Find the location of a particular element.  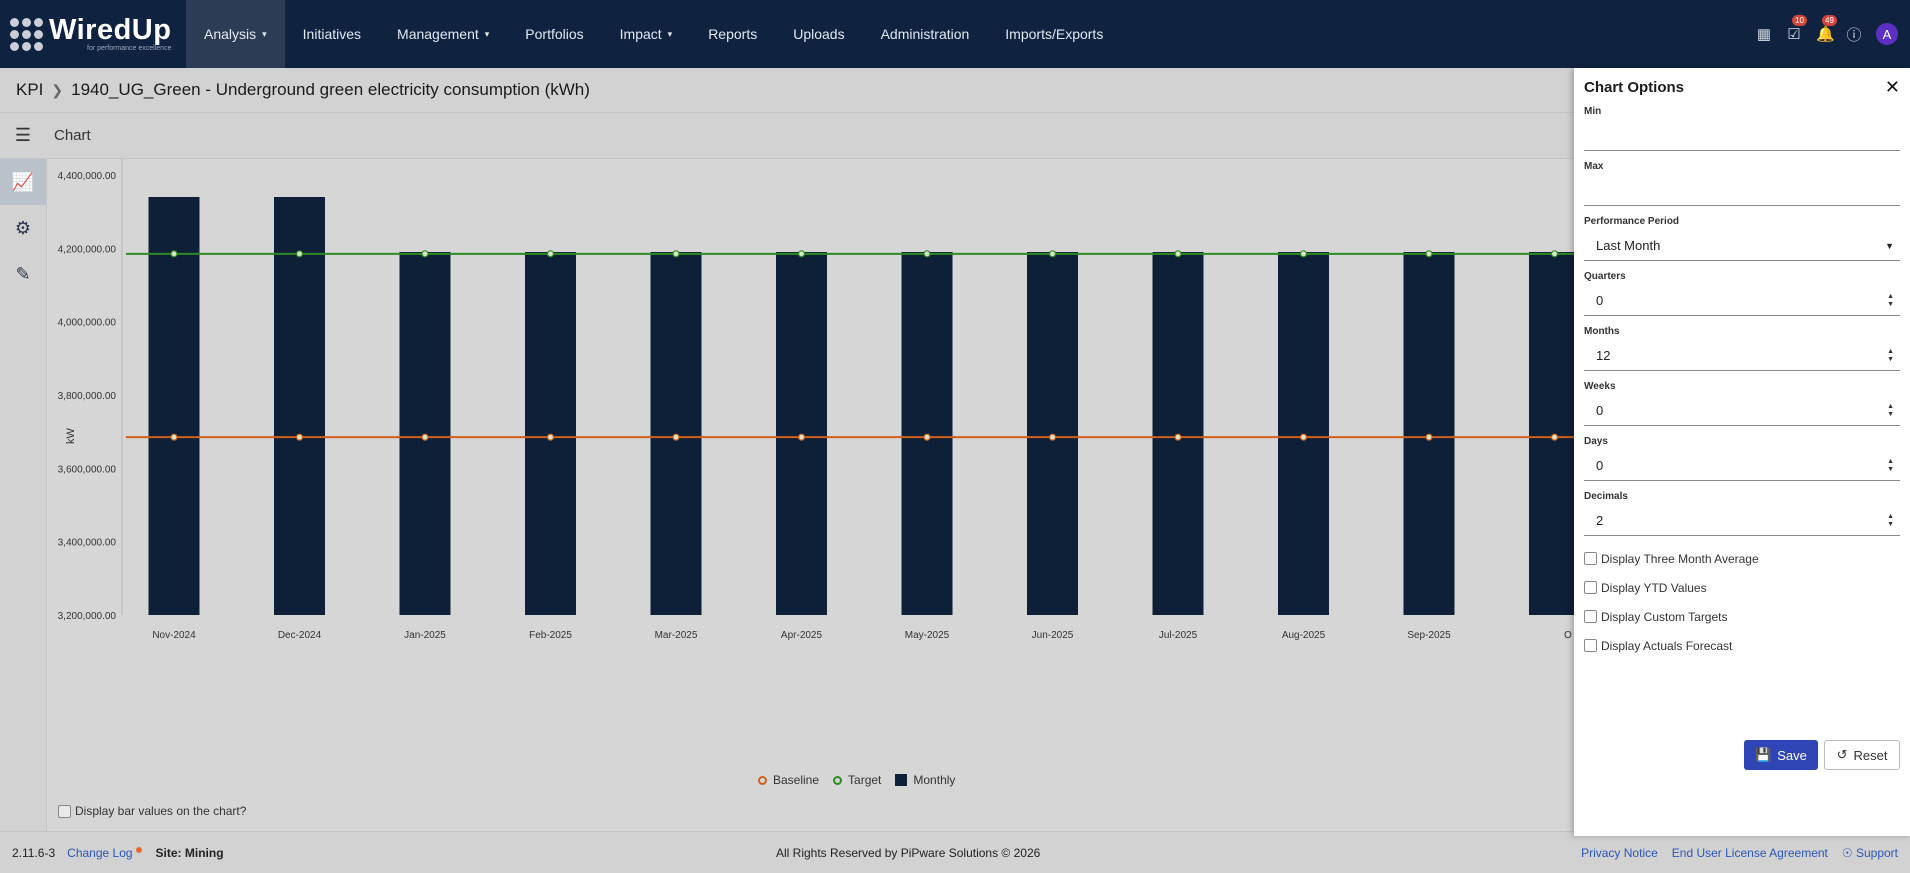

bar-values-checkbox is located at coordinates (64, 811).